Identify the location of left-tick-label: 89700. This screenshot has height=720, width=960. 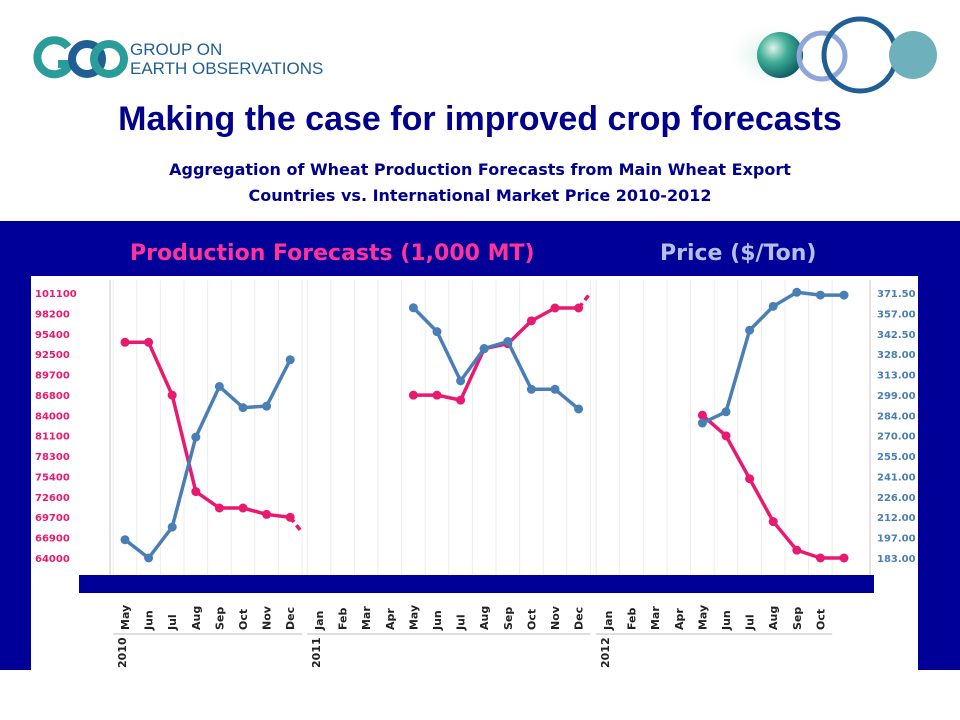
(52, 376).